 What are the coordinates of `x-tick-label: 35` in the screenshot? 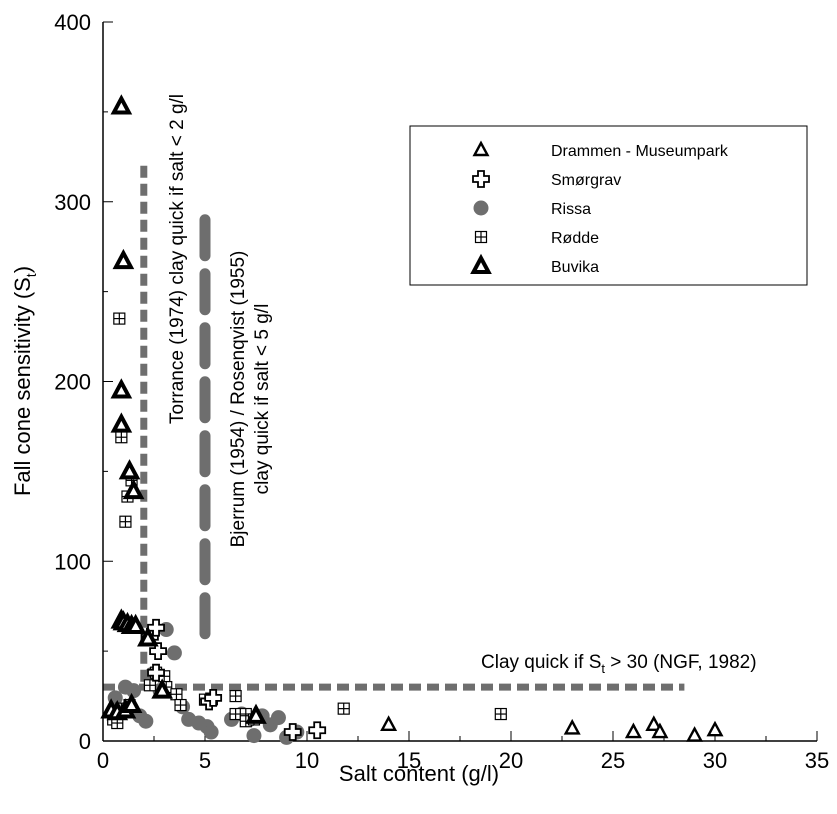 It's located at (817, 760).